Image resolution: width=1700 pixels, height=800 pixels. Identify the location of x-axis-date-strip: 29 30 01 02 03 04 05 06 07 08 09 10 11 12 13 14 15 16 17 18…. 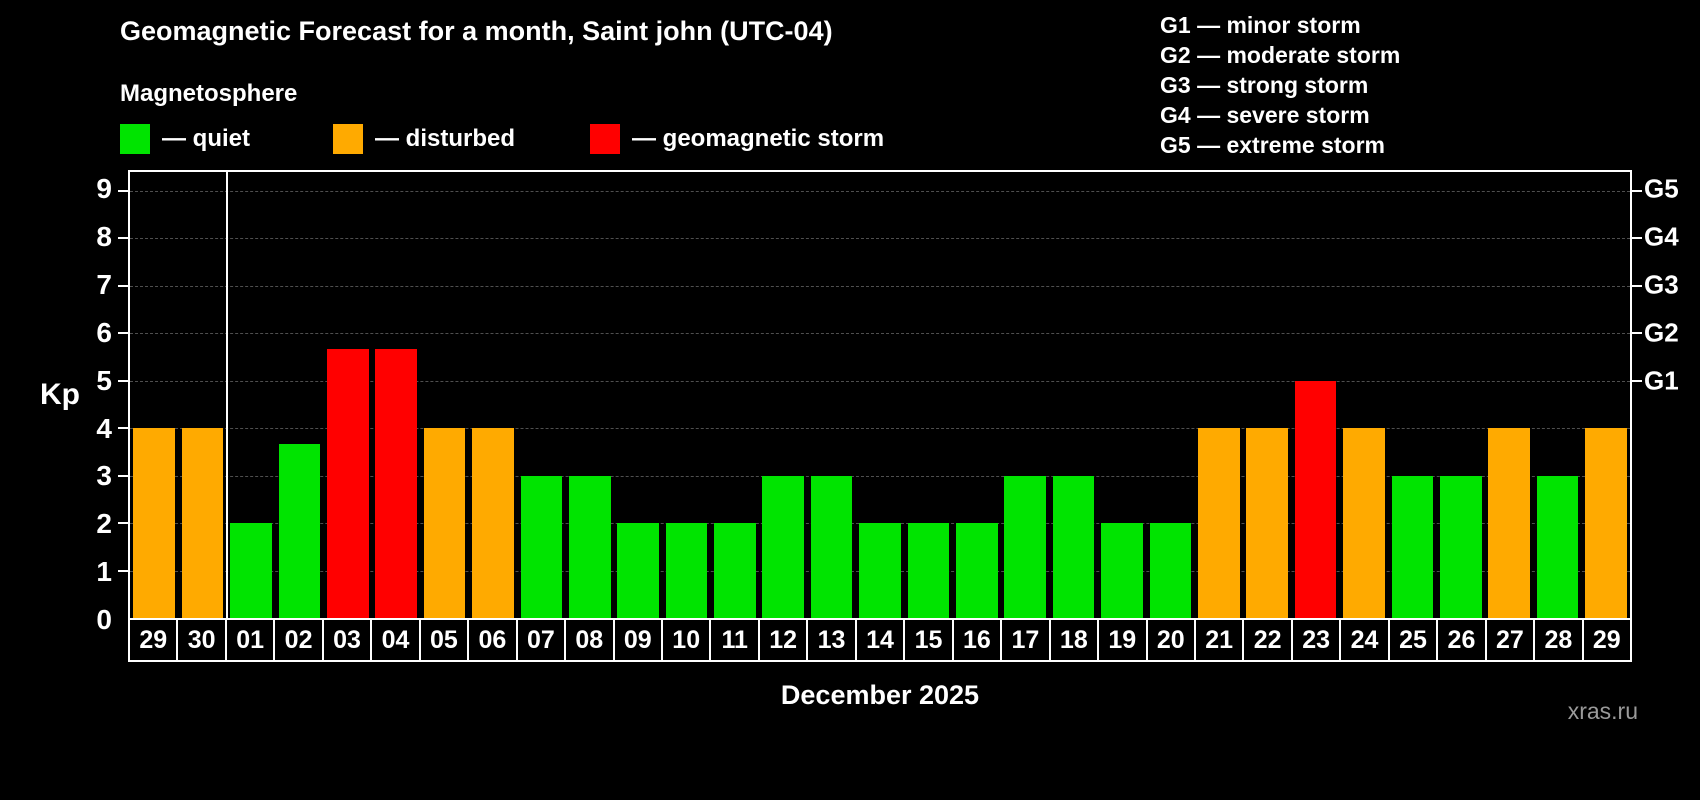
(880, 641).